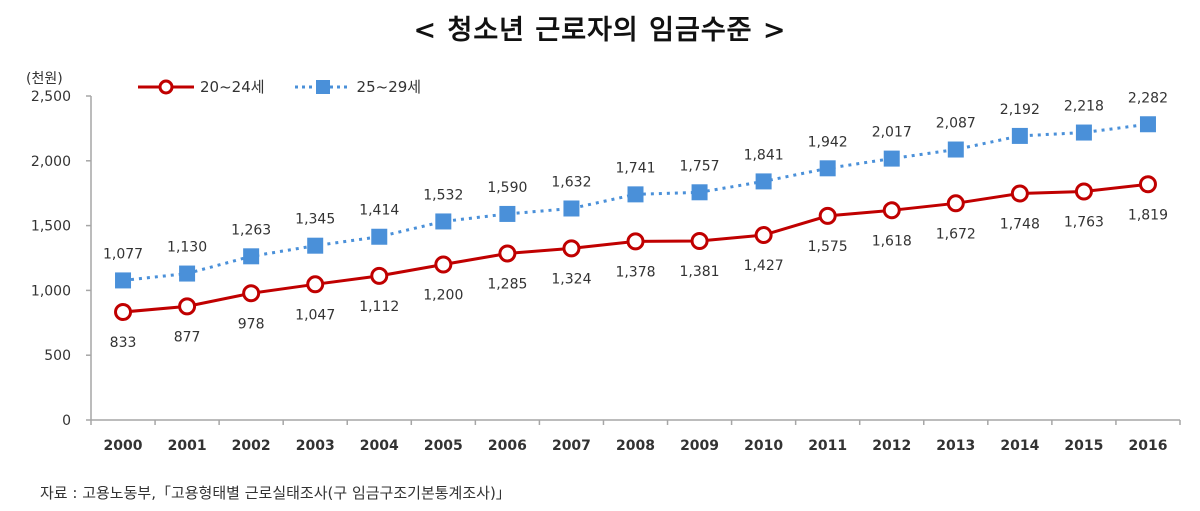 The image size is (1200, 511). I want to click on y-tick-label: 0, so click(66, 421).